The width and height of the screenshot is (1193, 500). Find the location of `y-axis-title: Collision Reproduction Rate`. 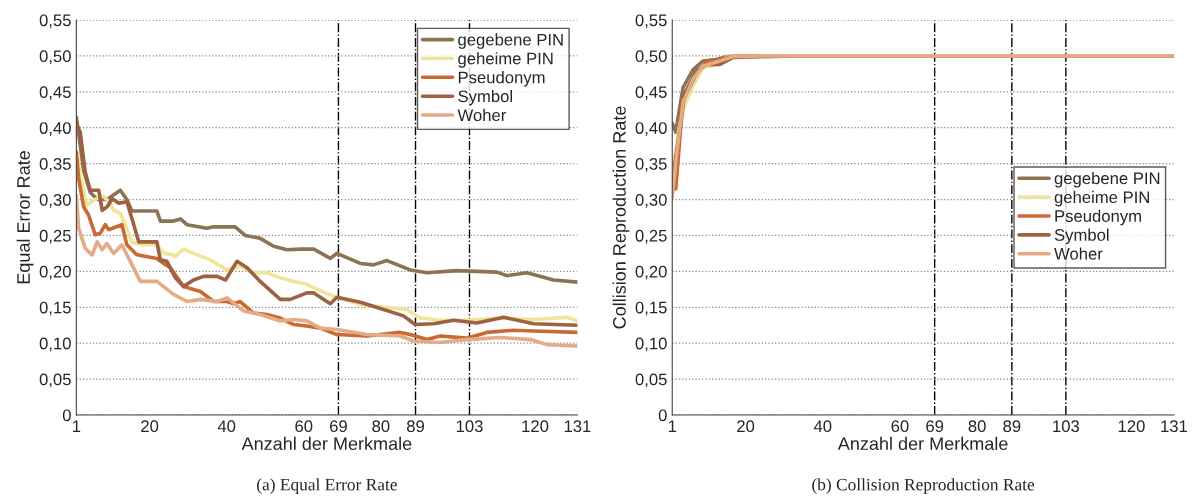

y-axis-title: Collision Reproduction Rate is located at coordinates (621, 217).